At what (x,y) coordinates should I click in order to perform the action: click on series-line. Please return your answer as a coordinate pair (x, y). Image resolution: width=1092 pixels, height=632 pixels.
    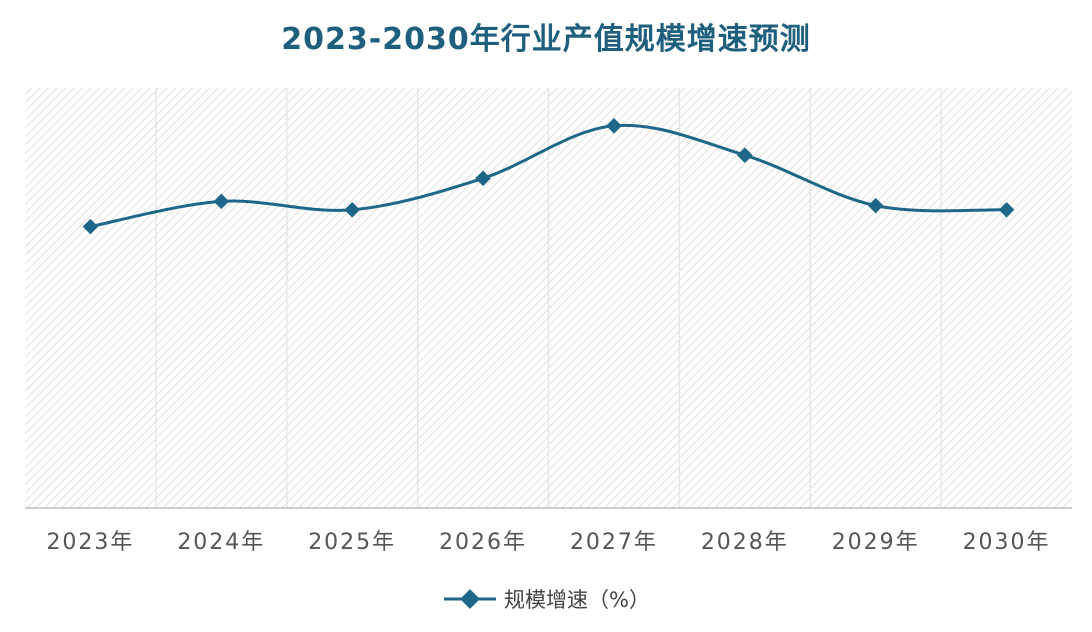
    Looking at the image, I should click on (548, 176).